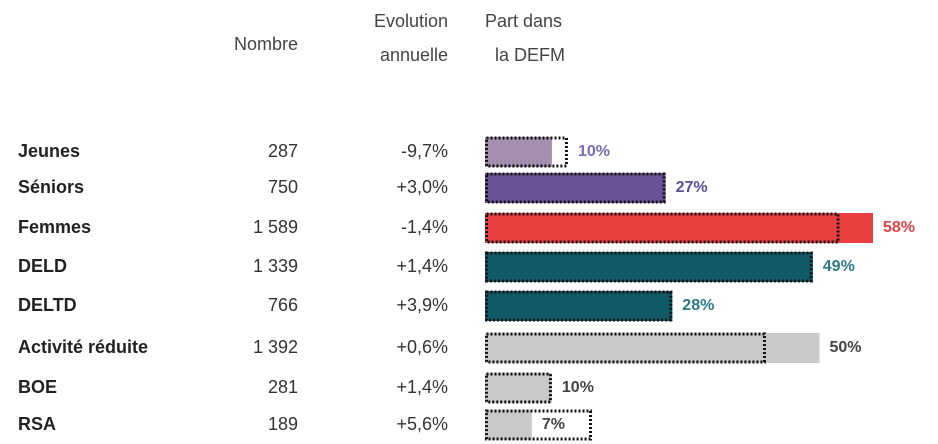 Image resolution: width=938 pixels, height=444 pixels. I want to click on count: 1 589, so click(275, 227).